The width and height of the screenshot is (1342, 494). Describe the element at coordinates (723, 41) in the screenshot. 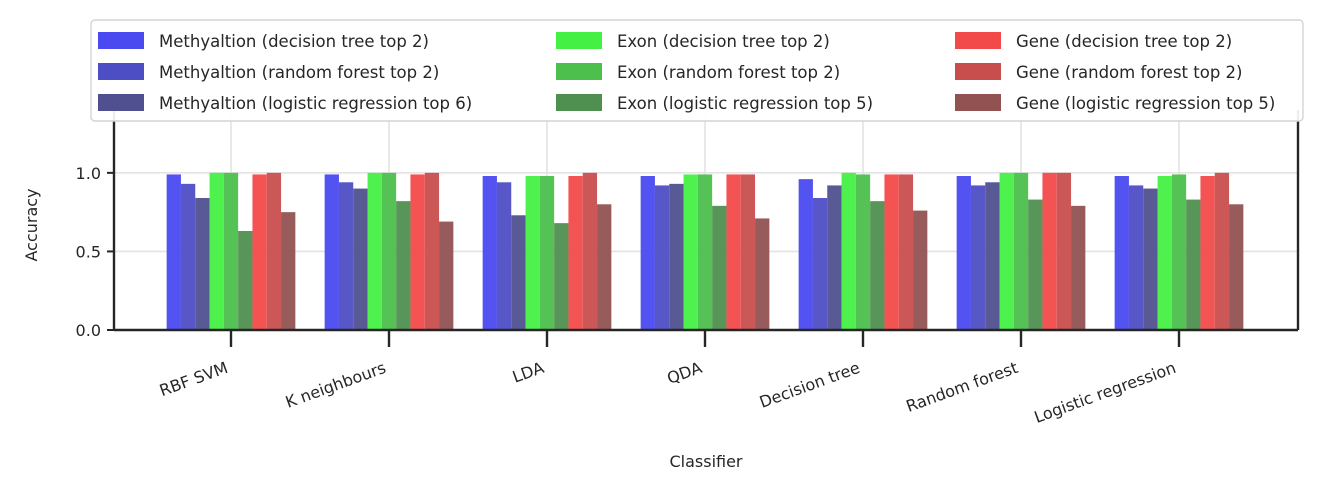

I see `legend-label: Exon (decision tree top 2)` at that location.